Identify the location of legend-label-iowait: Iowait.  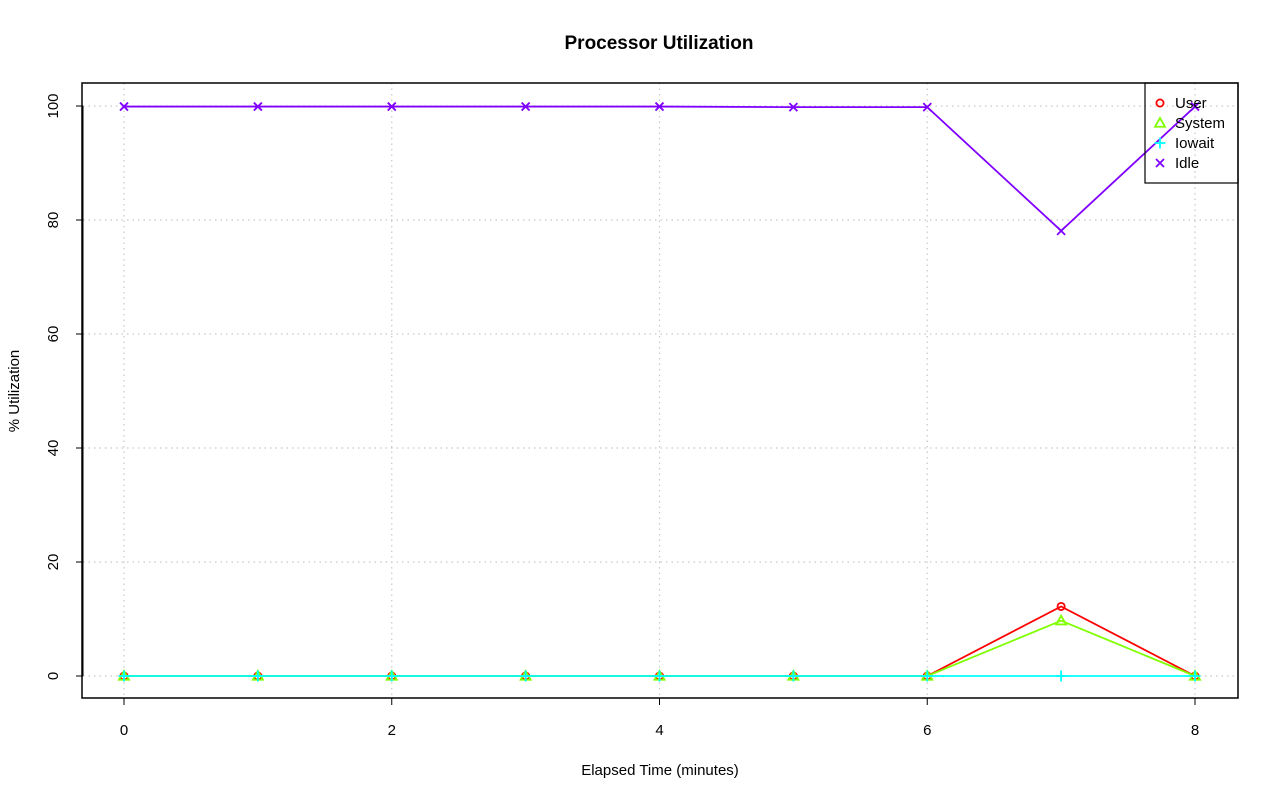
(1195, 143).